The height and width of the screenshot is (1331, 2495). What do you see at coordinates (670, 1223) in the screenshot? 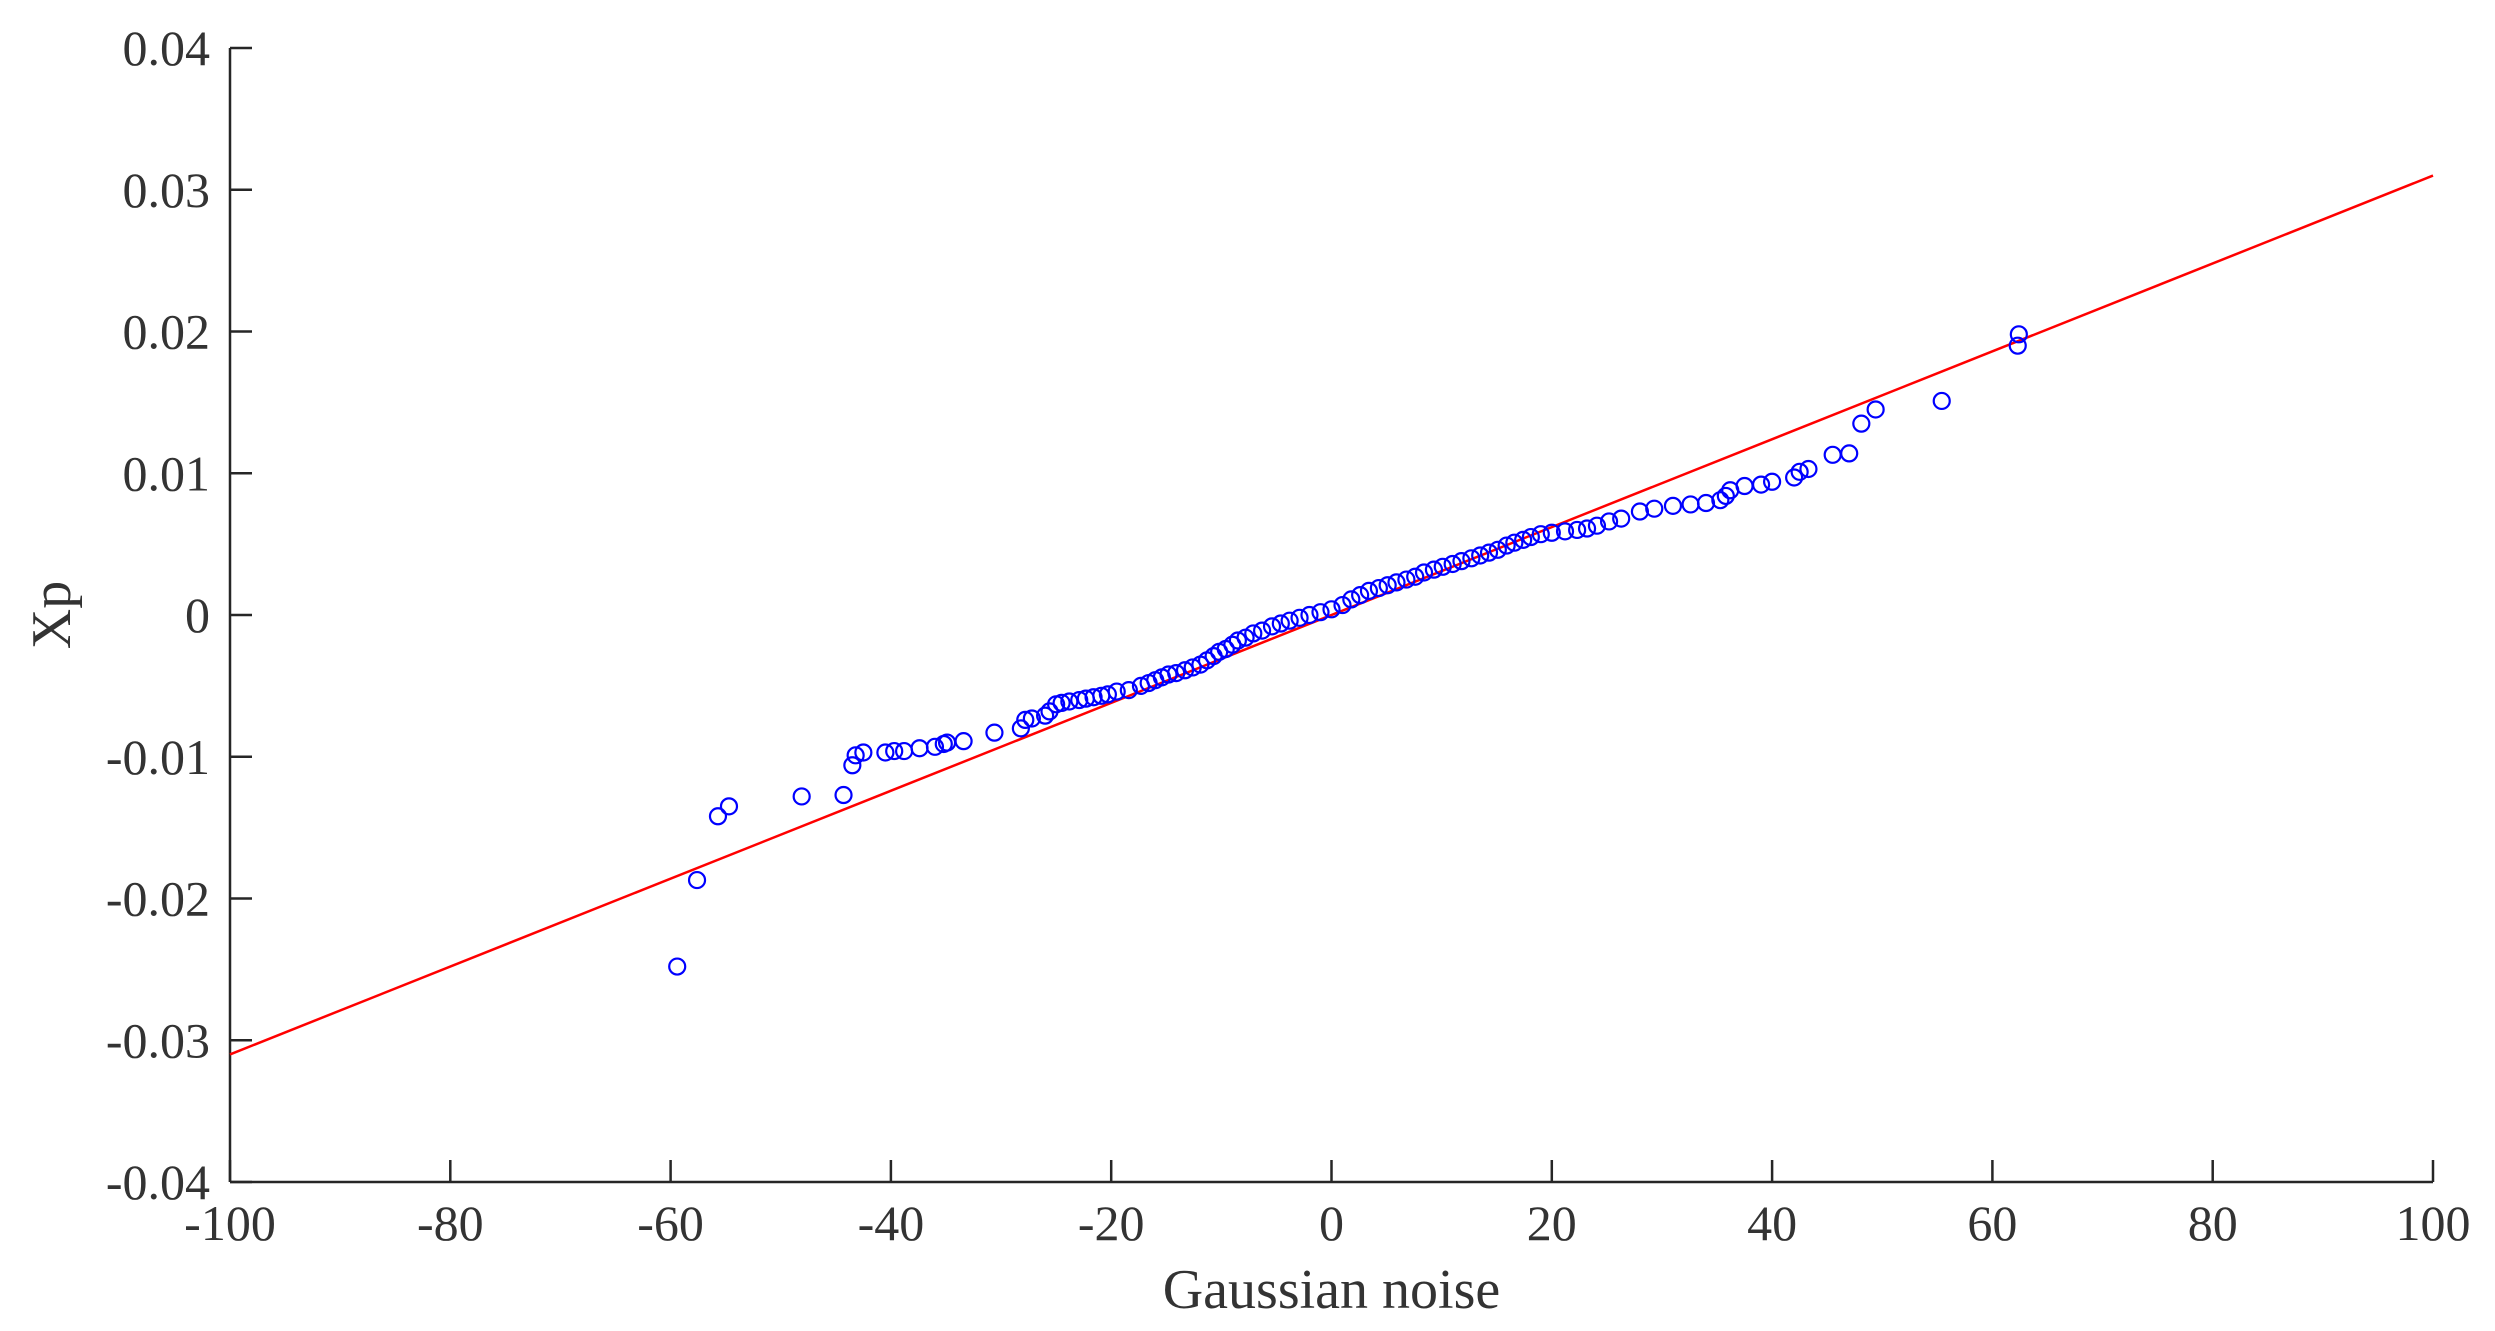
I see `x-tick-label: -60` at bounding box center [670, 1223].